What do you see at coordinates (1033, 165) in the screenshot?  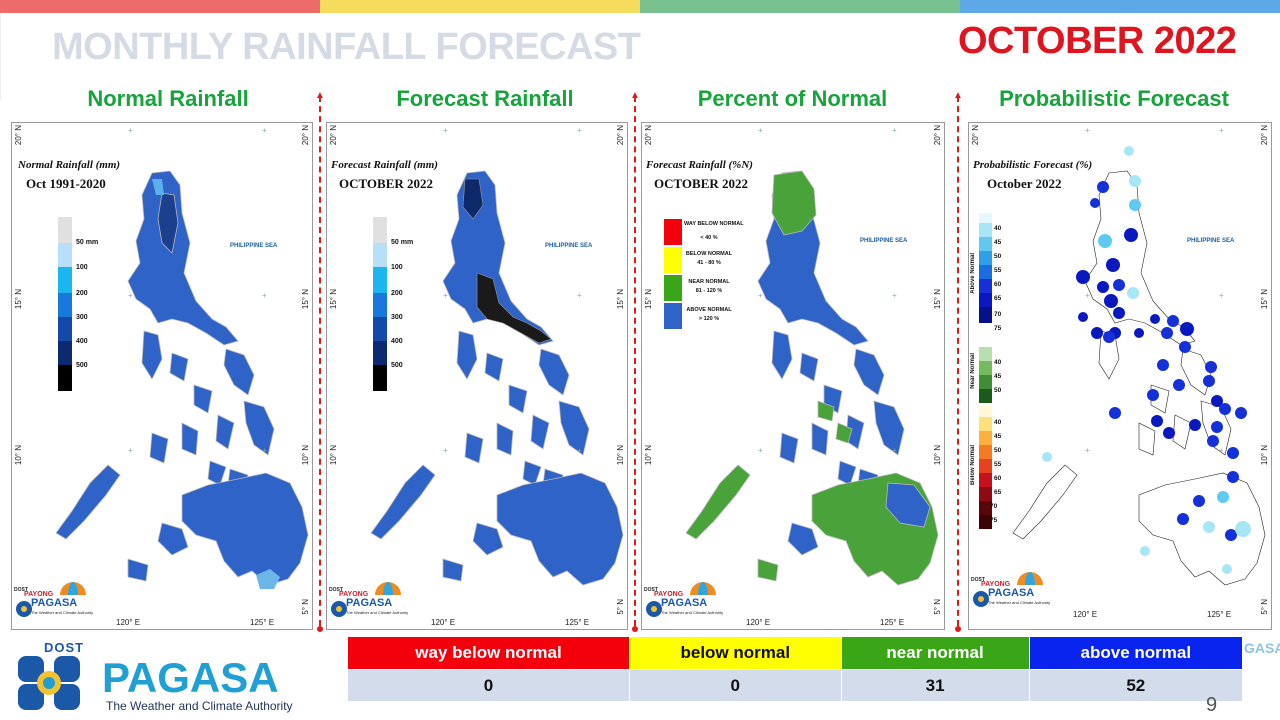 I see `legend-title: Probabilistic Forecast (%)` at bounding box center [1033, 165].